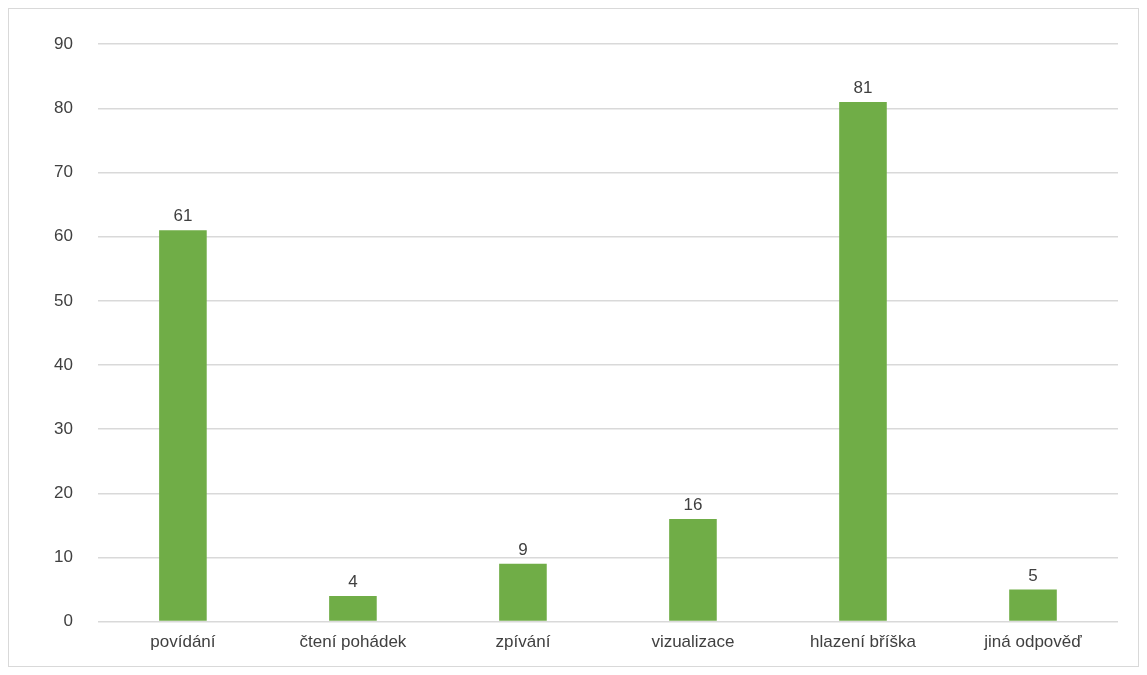 The width and height of the screenshot is (1147, 675). I want to click on data-label: 9, so click(523, 550).